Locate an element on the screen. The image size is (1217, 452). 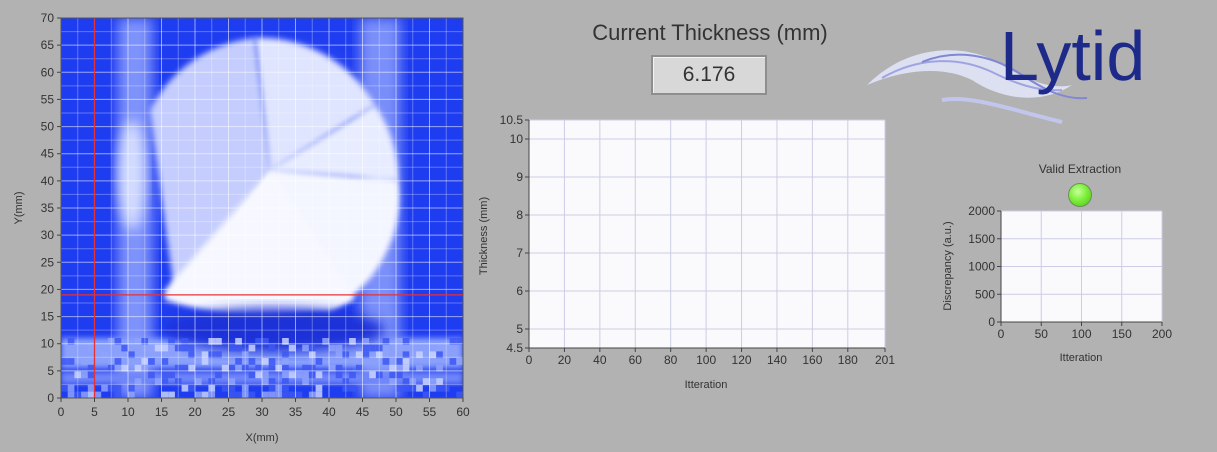
heatmap-speckle is located at coordinates (262, 368).